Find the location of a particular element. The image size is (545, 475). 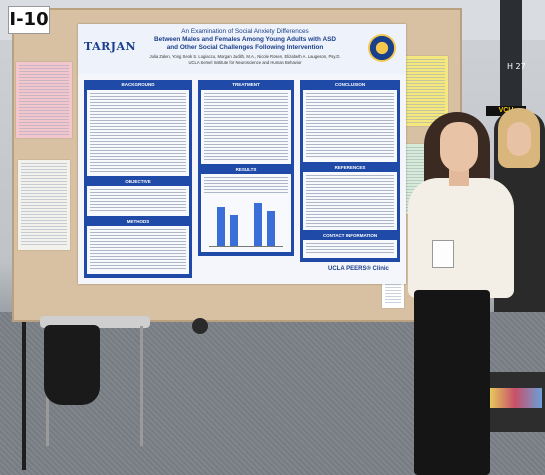

objective-body is located at coordinates (138, 201).